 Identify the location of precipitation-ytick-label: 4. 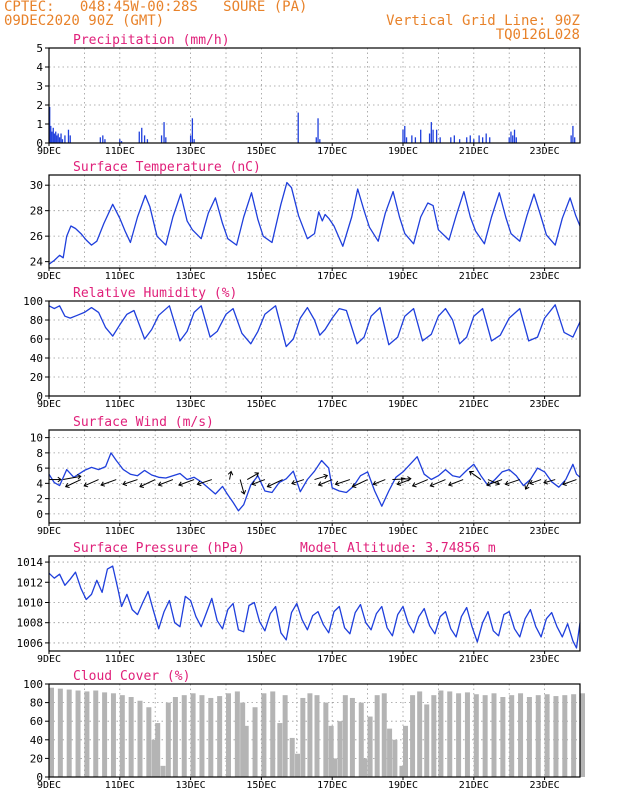
(39, 67).